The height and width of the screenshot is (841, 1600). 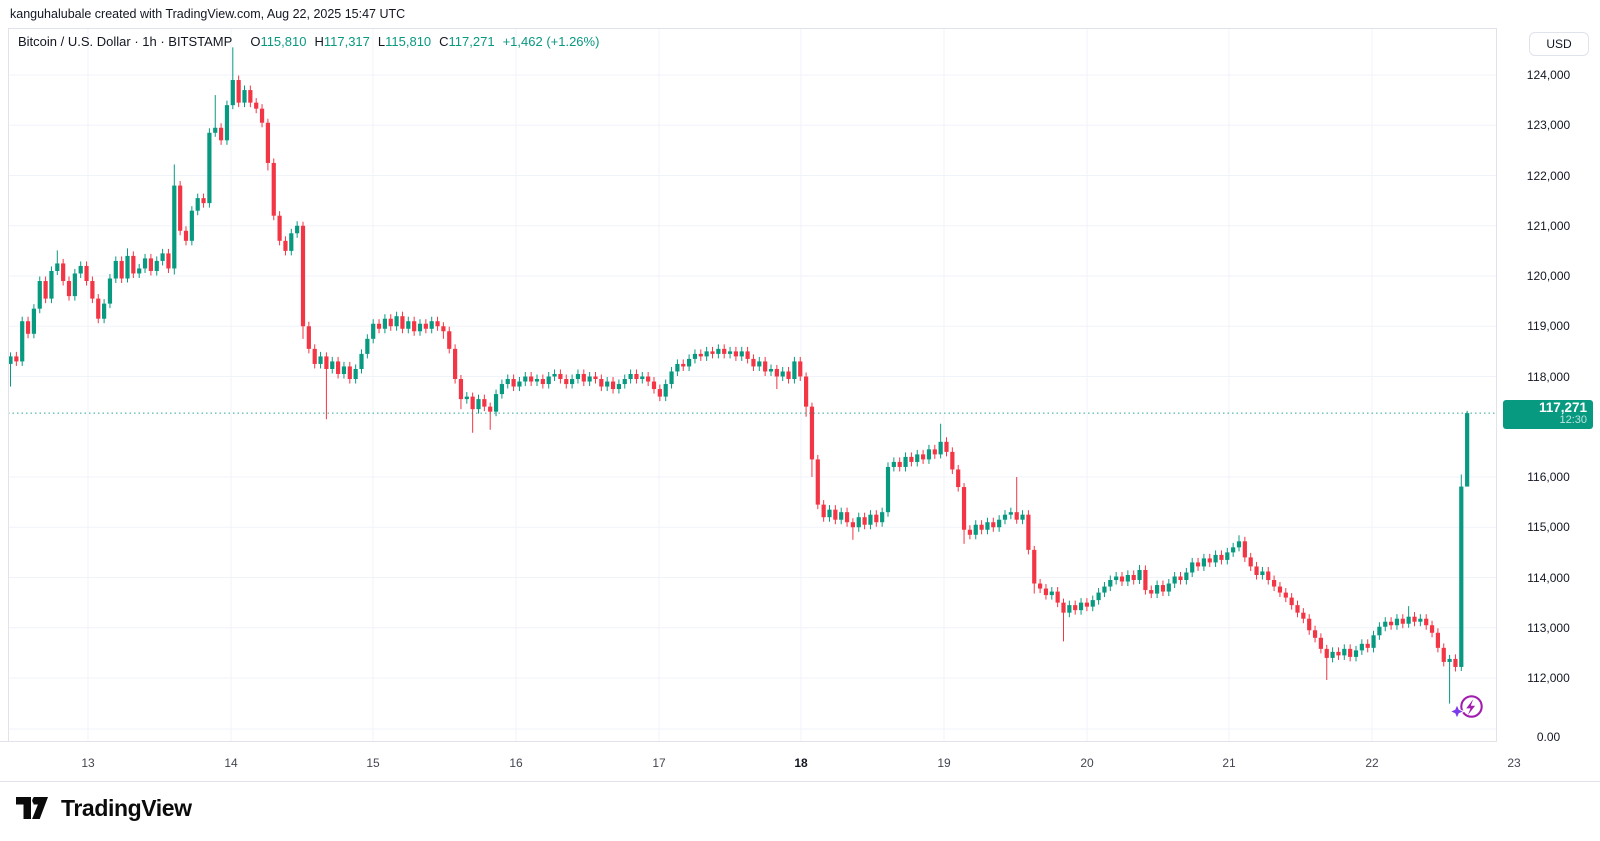 What do you see at coordinates (551, 41) in the screenshot?
I see `price-change: +1,462 (+1.26%)` at bounding box center [551, 41].